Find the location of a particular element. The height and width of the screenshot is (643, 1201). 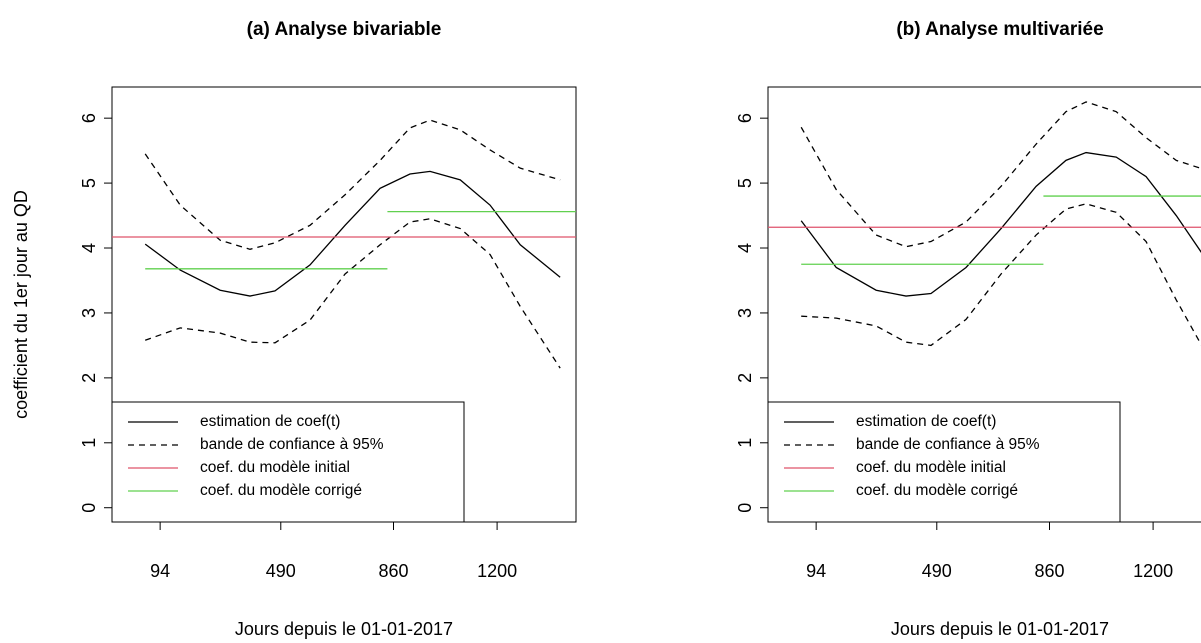

chart-title: (b) Analyse multivariée is located at coordinates (999, 29).